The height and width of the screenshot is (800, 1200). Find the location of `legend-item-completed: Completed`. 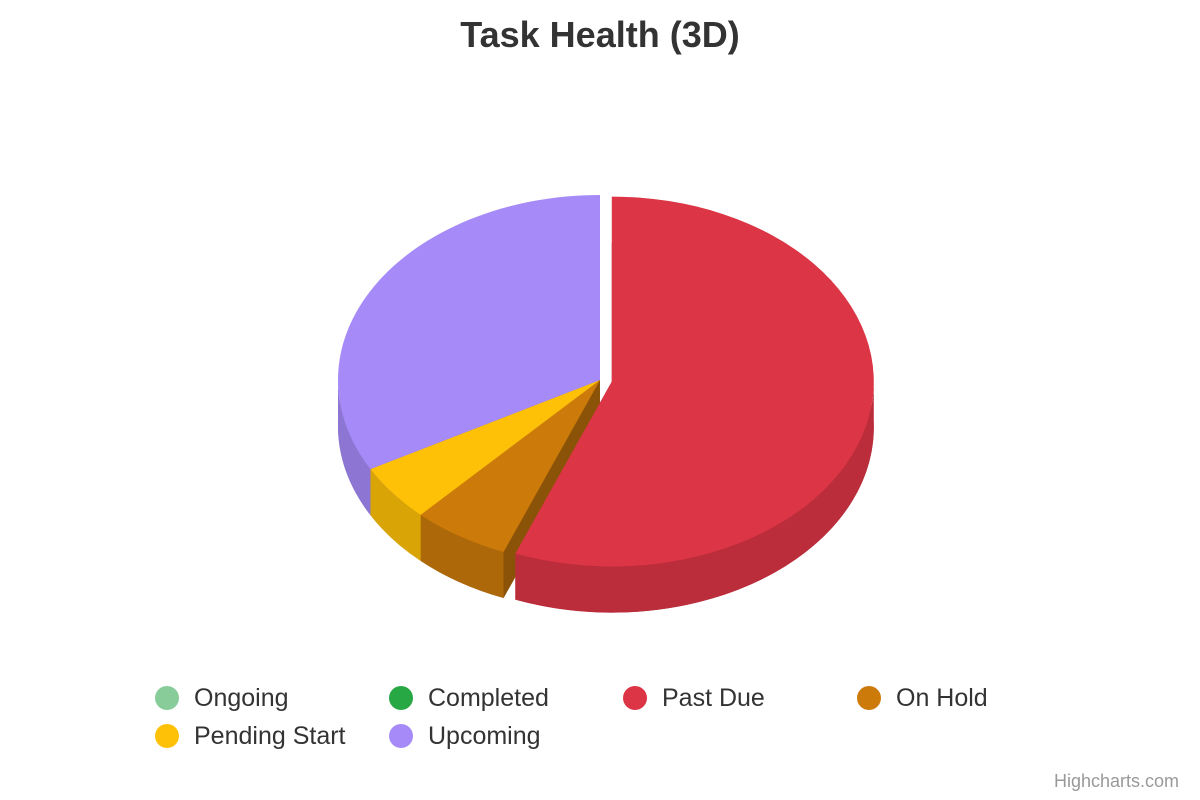

legend-item-completed: Completed is located at coordinates (506, 698).